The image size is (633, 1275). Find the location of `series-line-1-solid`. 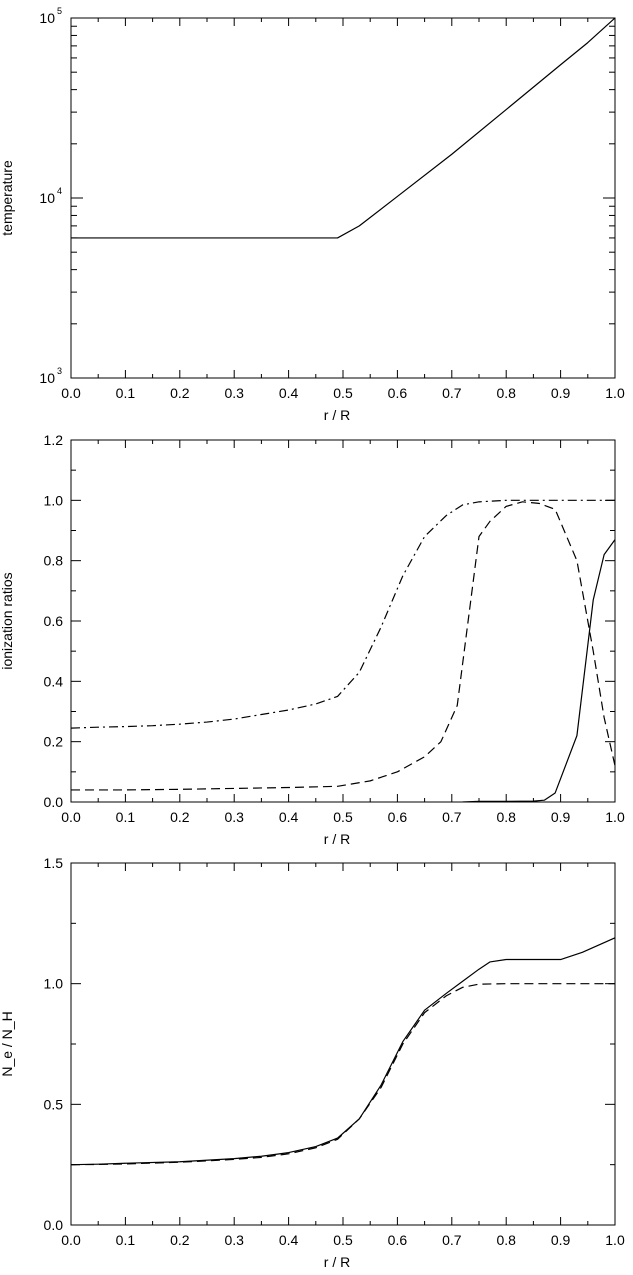

series-line-1-solid is located at coordinates (343, 128).